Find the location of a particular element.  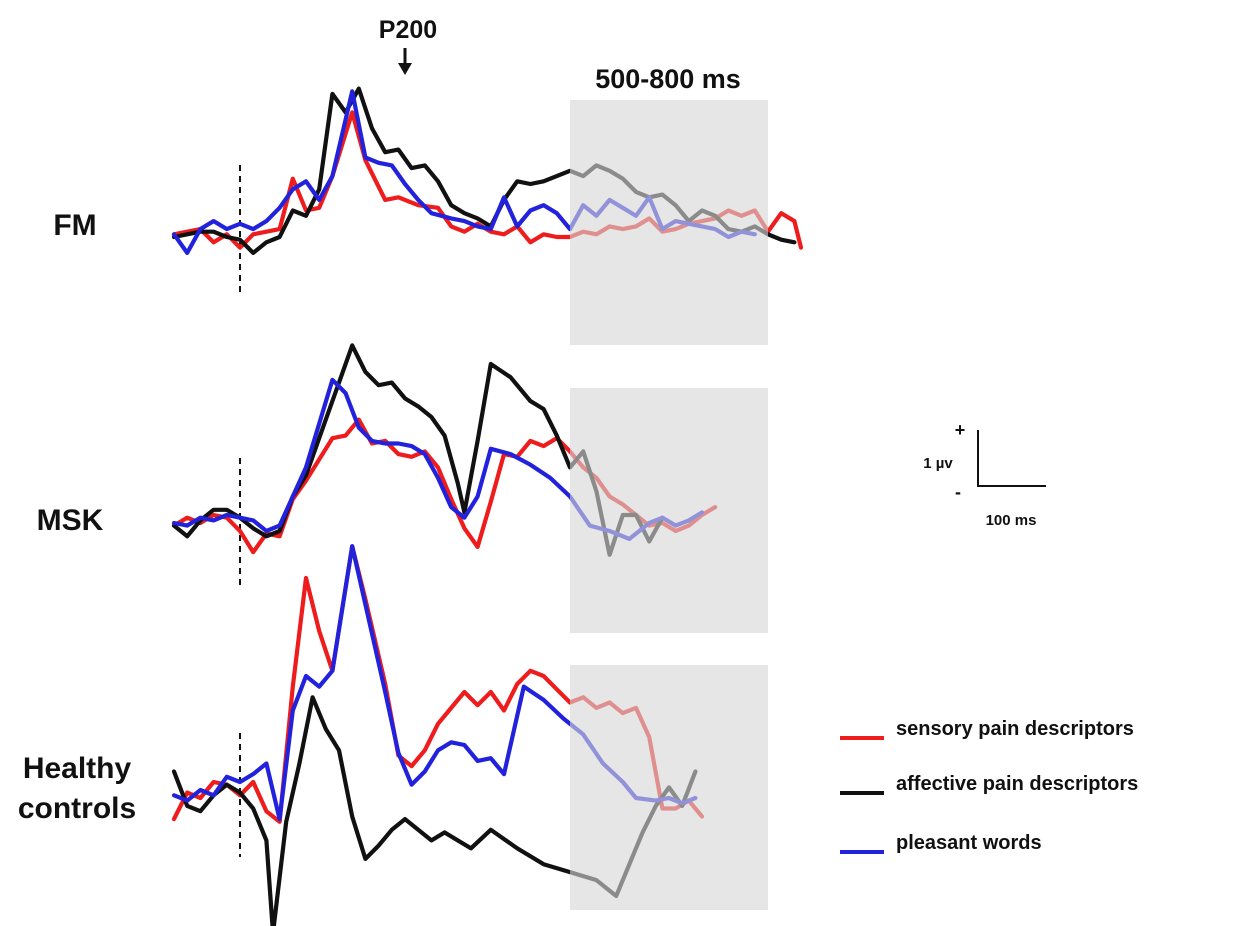

scale-bar-plus: + is located at coordinates (960, 430).